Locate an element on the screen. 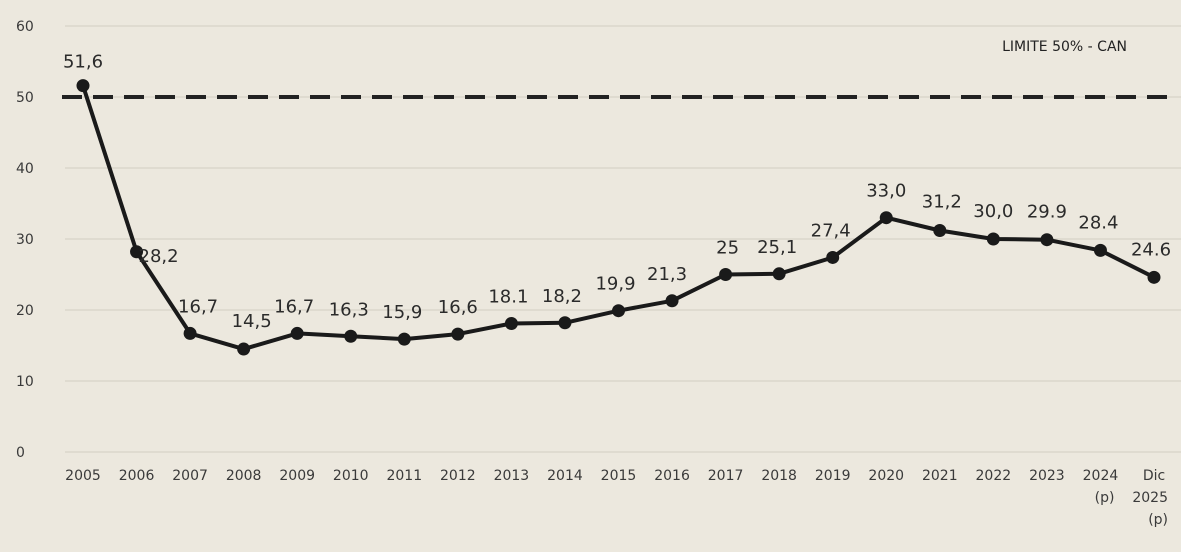 The width and height of the screenshot is (1181, 552). data-label-2012: 16,6 is located at coordinates (458, 307).